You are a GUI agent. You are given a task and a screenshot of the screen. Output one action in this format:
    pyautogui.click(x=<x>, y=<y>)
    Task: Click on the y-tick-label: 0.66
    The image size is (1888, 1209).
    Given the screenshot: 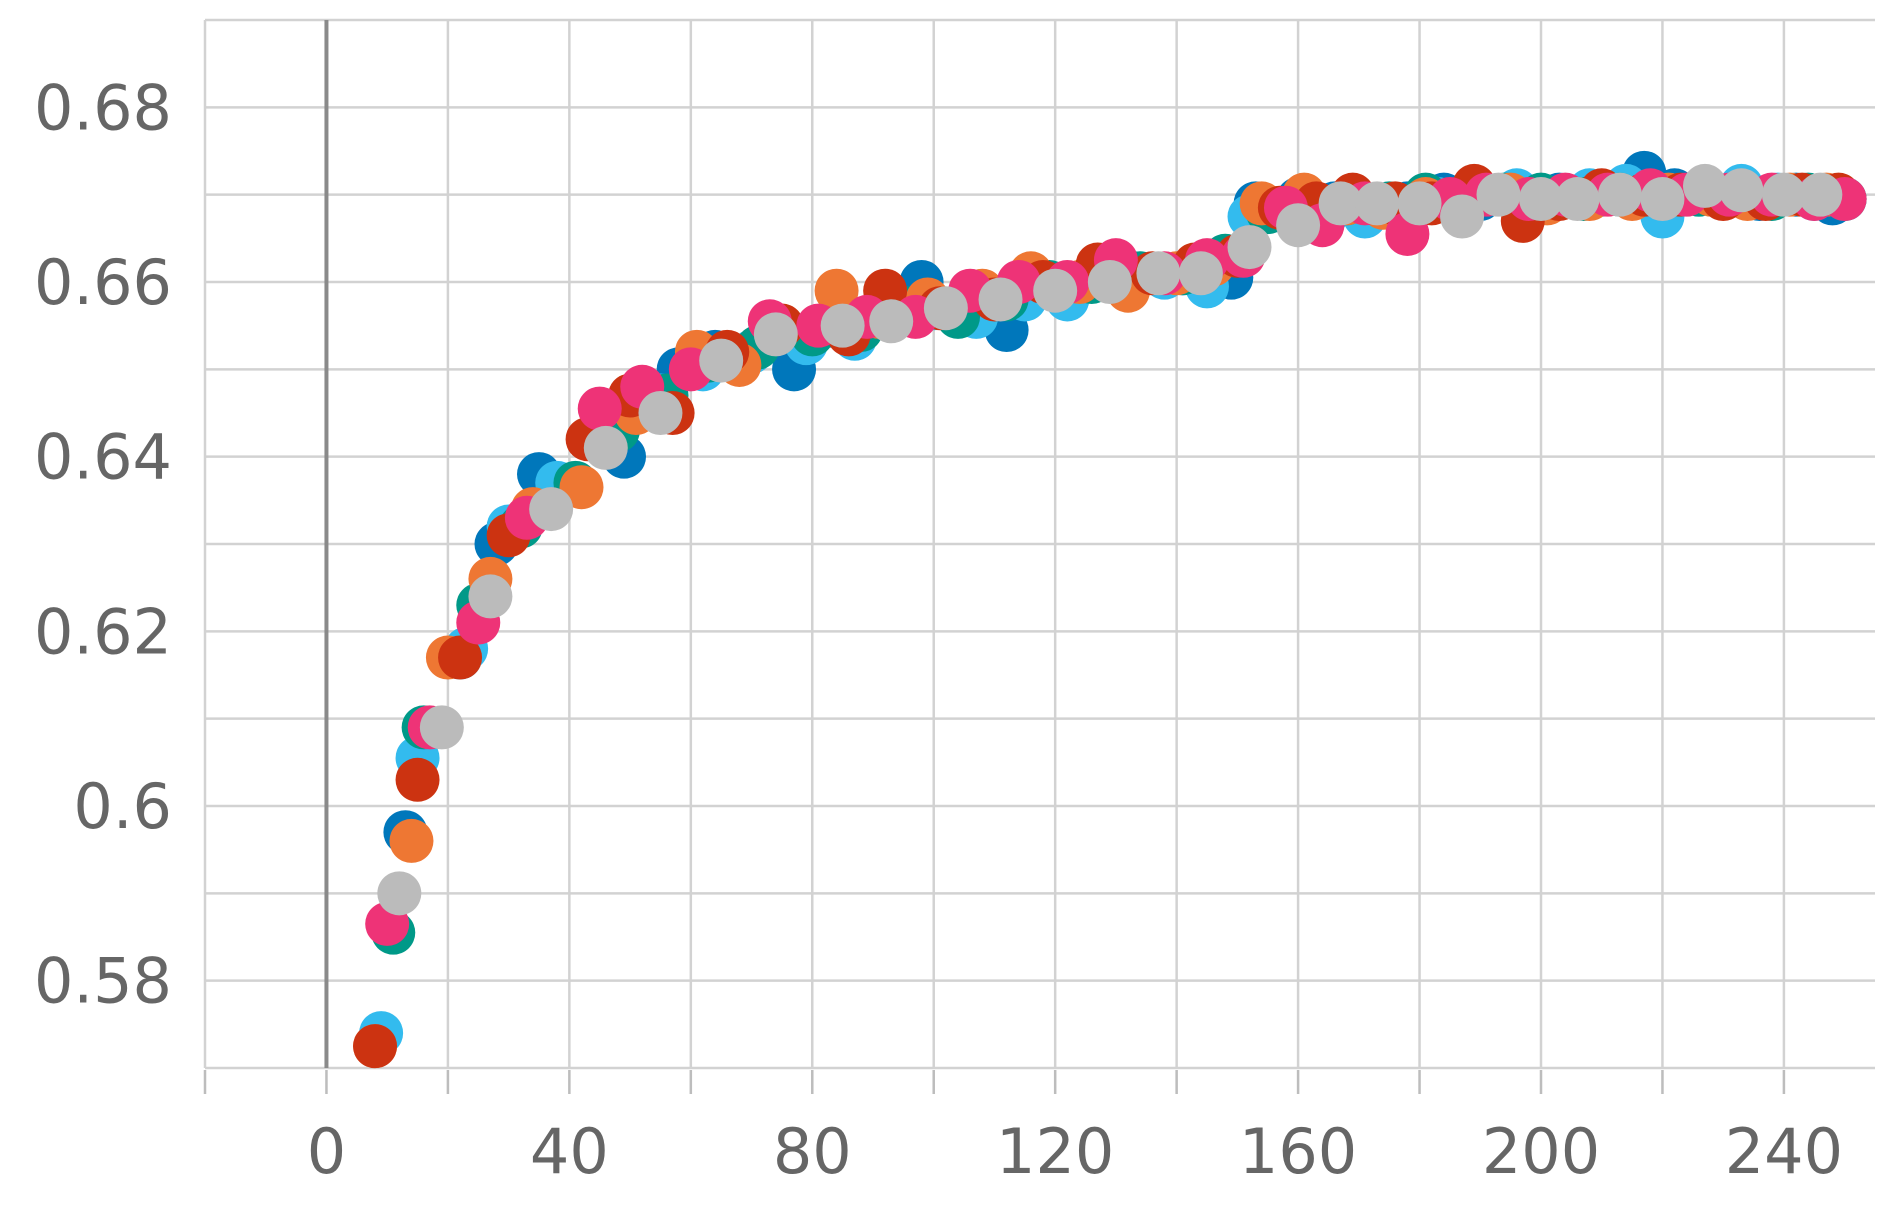 What is the action you would take?
    pyautogui.click(x=103, y=282)
    